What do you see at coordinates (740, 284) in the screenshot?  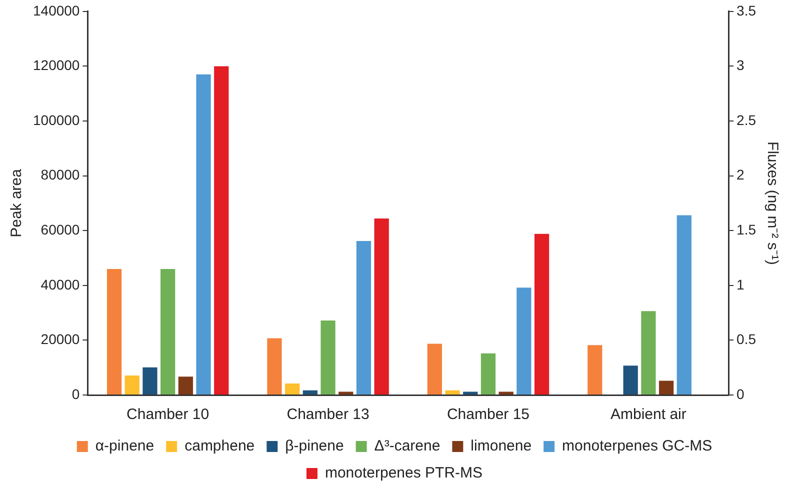 I see `y2-tick-label: 1` at bounding box center [740, 284].